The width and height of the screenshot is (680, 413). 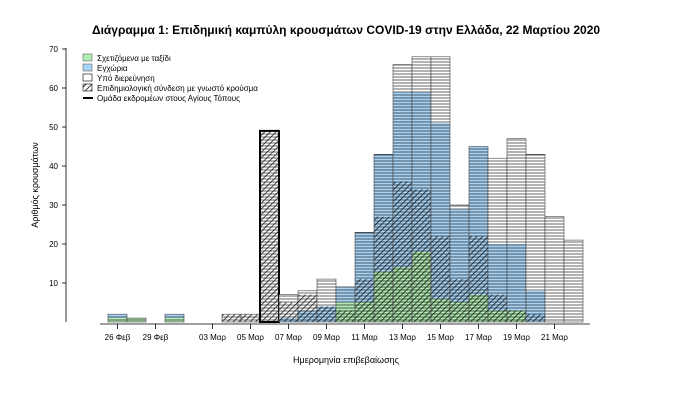 I want to click on legend-swatch-investigation, so click(x=87, y=77).